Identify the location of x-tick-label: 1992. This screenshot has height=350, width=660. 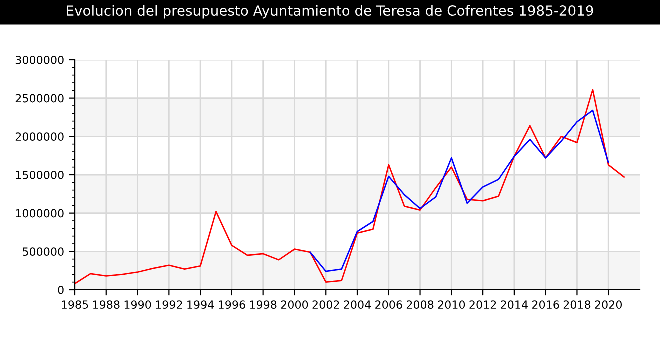
(169, 305).